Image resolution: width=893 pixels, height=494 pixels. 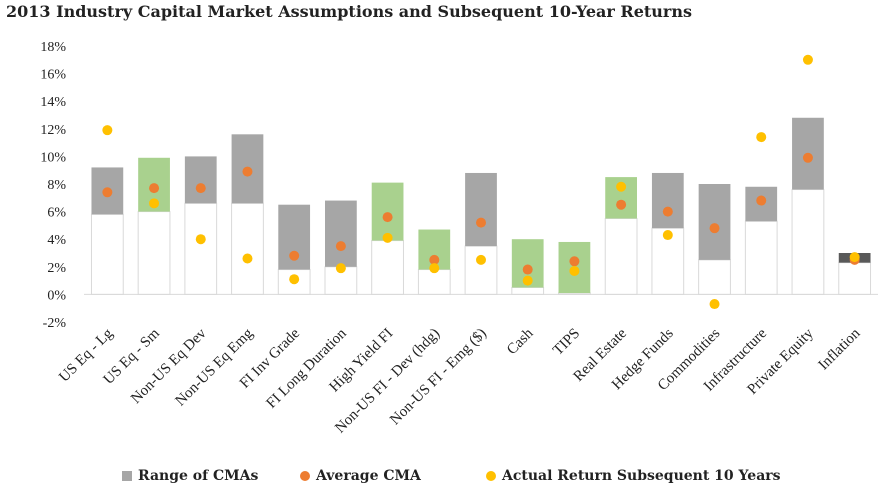 I want to click on legend-label-range: Range of CMAs, so click(x=198, y=476).